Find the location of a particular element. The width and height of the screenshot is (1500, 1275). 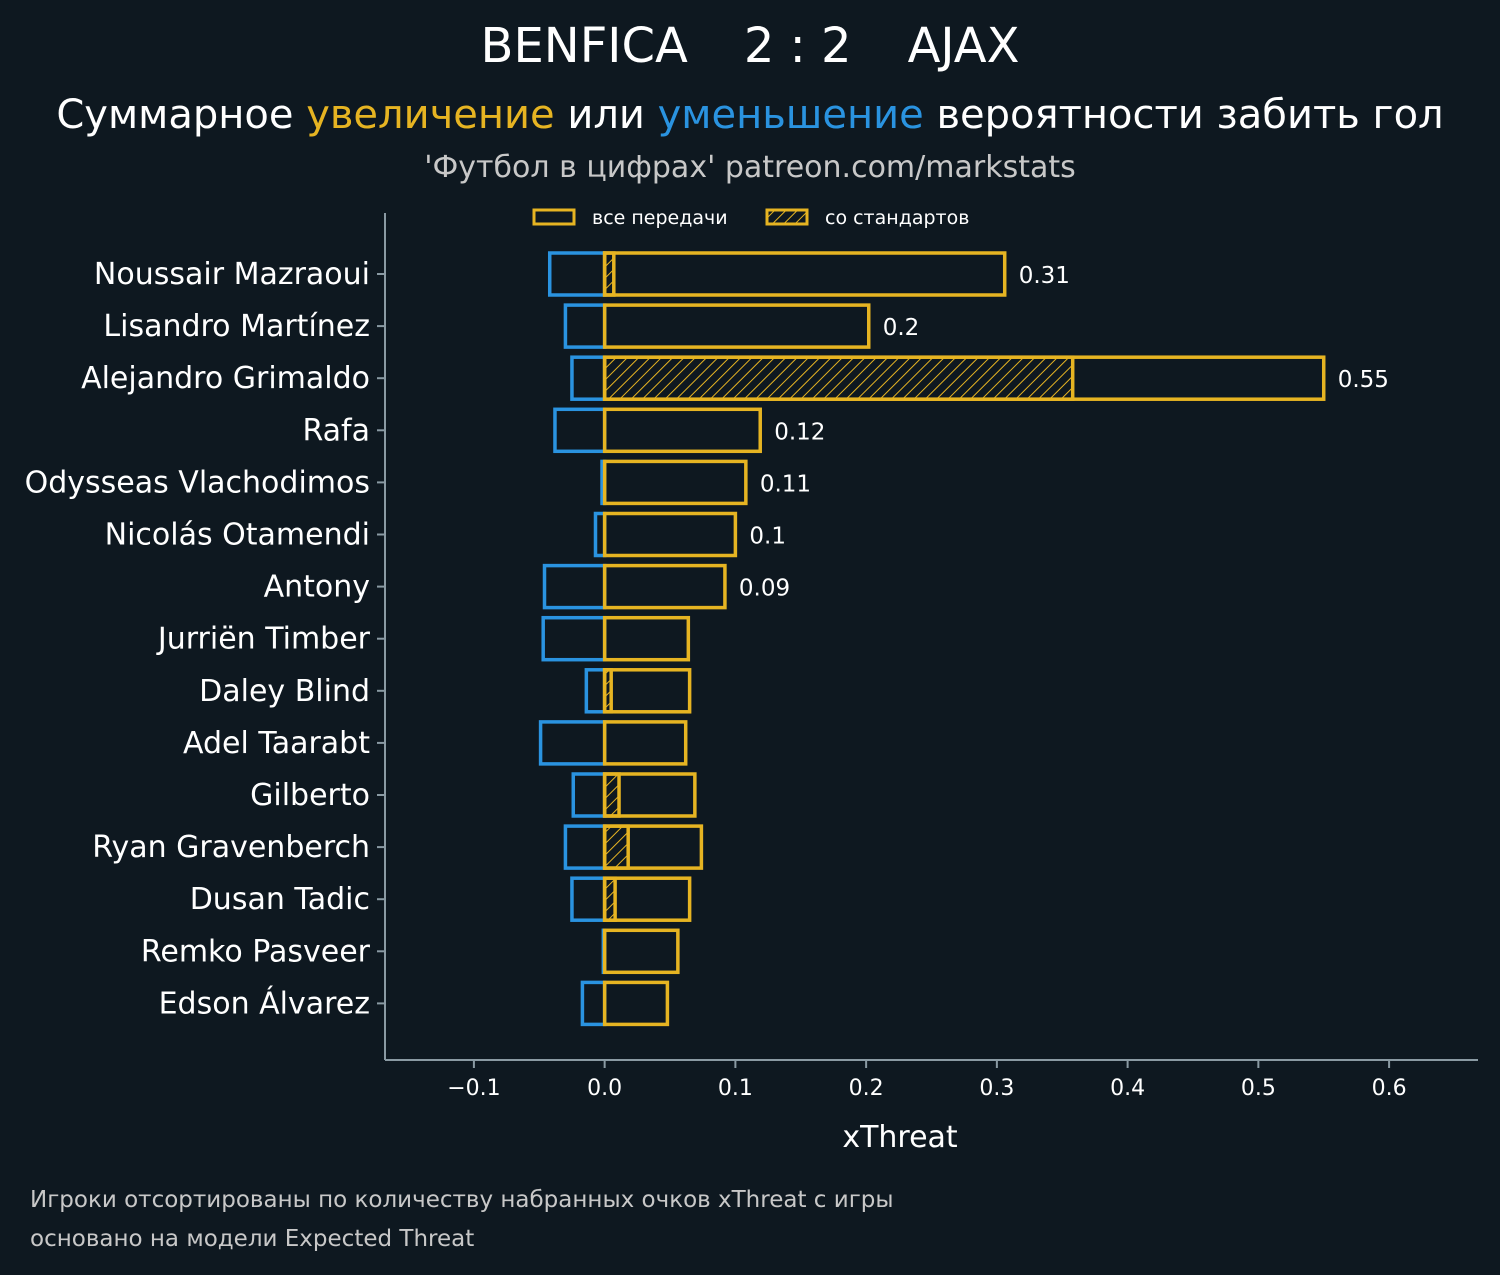

player-label: Gilberto is located at coordinates (310, 795).